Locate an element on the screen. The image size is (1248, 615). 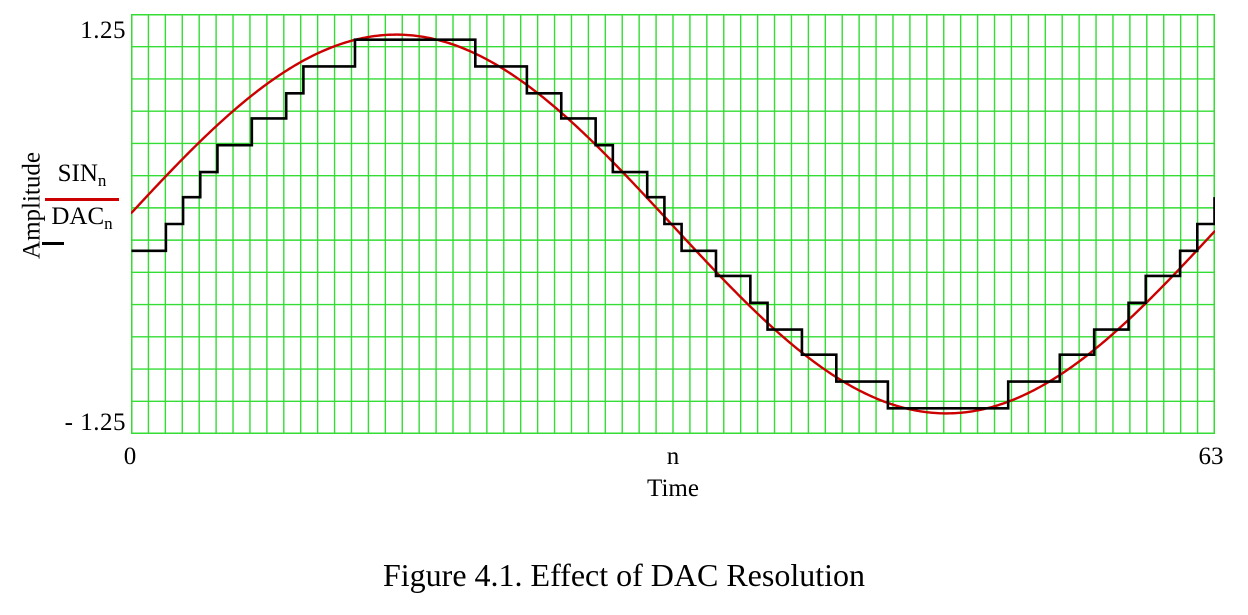
x-axis-mid-label: n is located at coordinates (673, 456).